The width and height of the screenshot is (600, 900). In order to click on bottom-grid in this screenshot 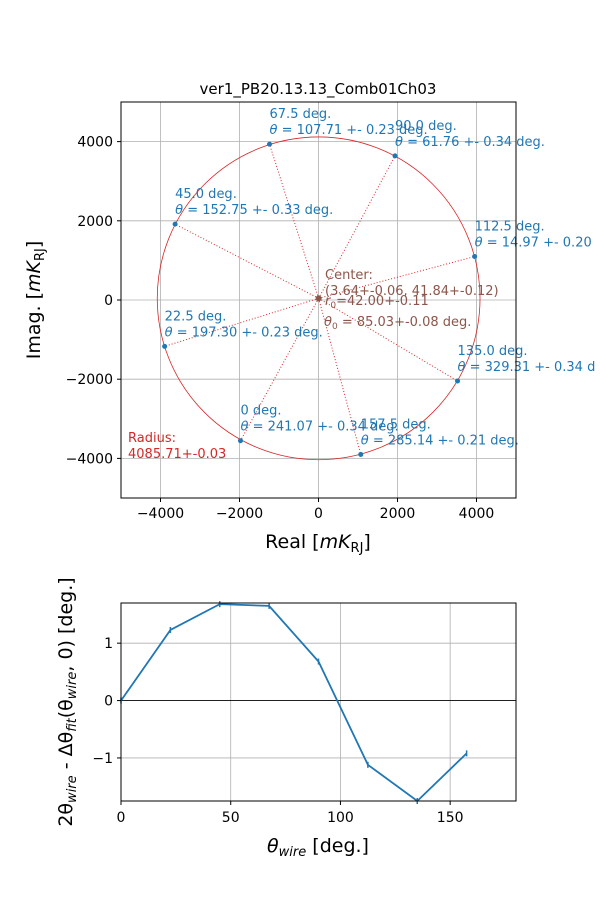, I will do `click(318, 702)`.